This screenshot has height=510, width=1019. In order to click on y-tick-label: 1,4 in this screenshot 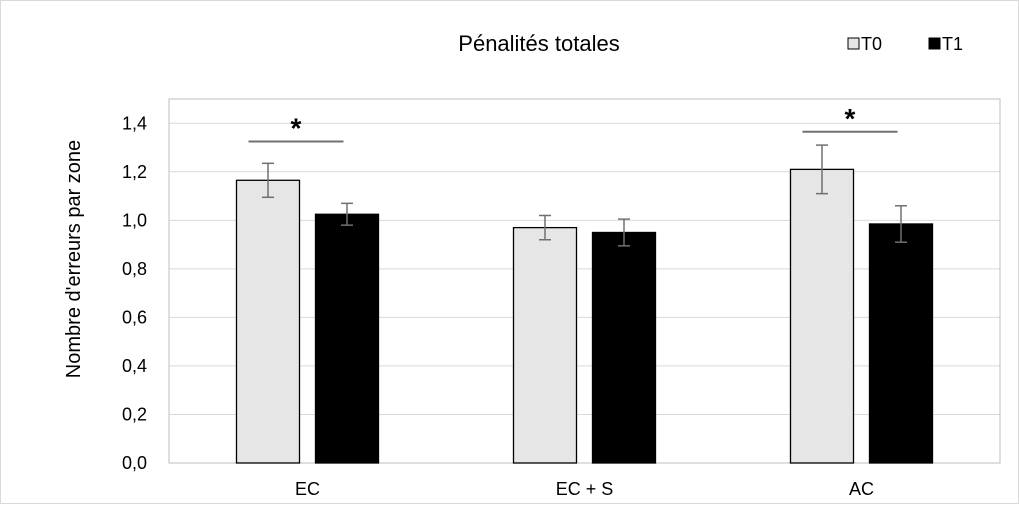, I will do `click(134, 123)`.